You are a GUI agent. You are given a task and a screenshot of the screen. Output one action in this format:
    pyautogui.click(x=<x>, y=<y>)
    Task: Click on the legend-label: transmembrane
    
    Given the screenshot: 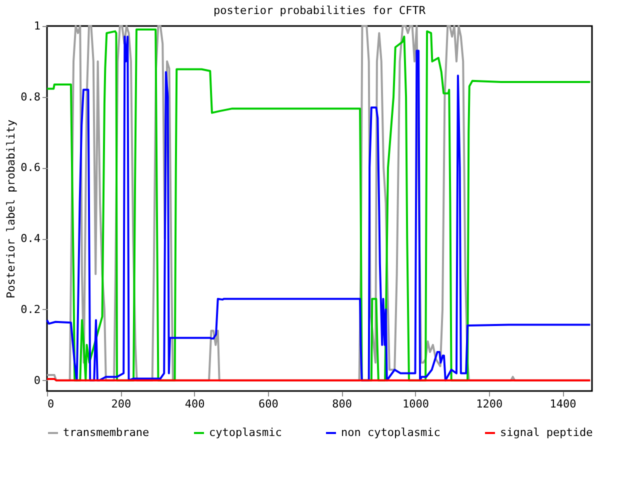 What is the action you would take?
    pyautogui.click(x=106, y=432)
    